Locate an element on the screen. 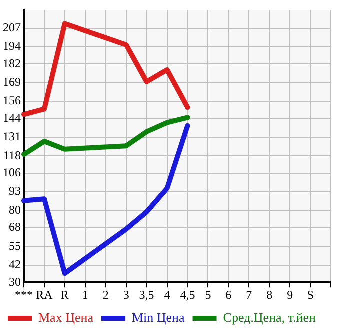 This screenshot has width=345, height=335. y-tick-label: 55 is located at coordinates (15, 245).